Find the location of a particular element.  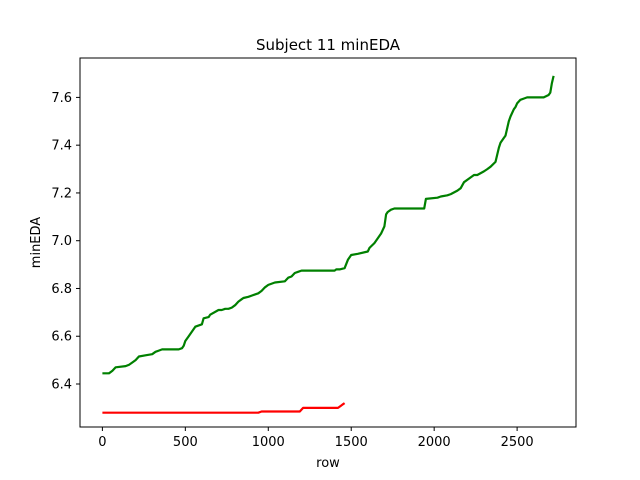

x-tick-label: 0 is located at coordinates (102, 442).